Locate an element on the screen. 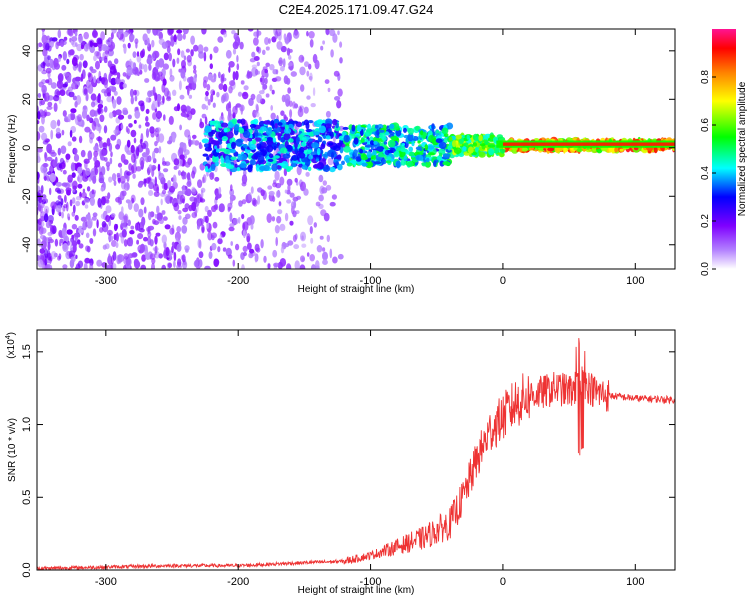 The image size is (750, 600). snr-y-axis-label: SNR (10 * v/v) is located at coordinates (12, 450).